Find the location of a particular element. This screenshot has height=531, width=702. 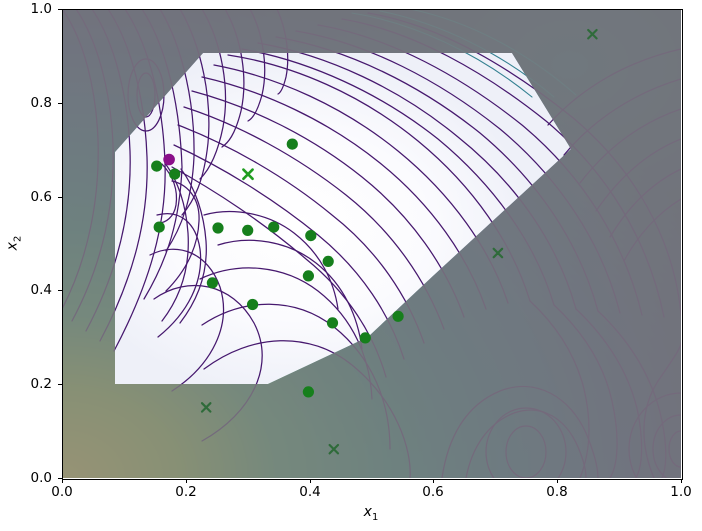

x-axis-title-text: x is located at coordinates (367, 512).